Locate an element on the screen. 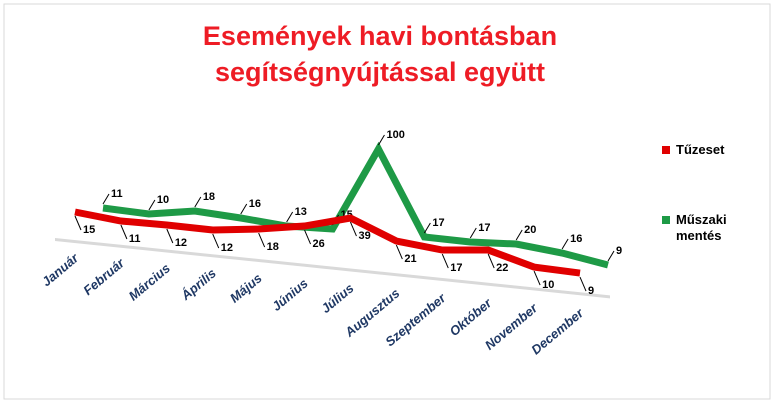  x-tick-label: Január is located at coordinates (60, 269).